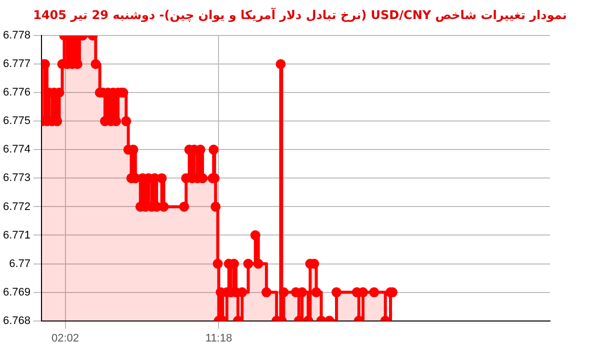 This screenshot has height=352, width=600. I want to click on y-tick-label: 6.776, so click(16, 92).